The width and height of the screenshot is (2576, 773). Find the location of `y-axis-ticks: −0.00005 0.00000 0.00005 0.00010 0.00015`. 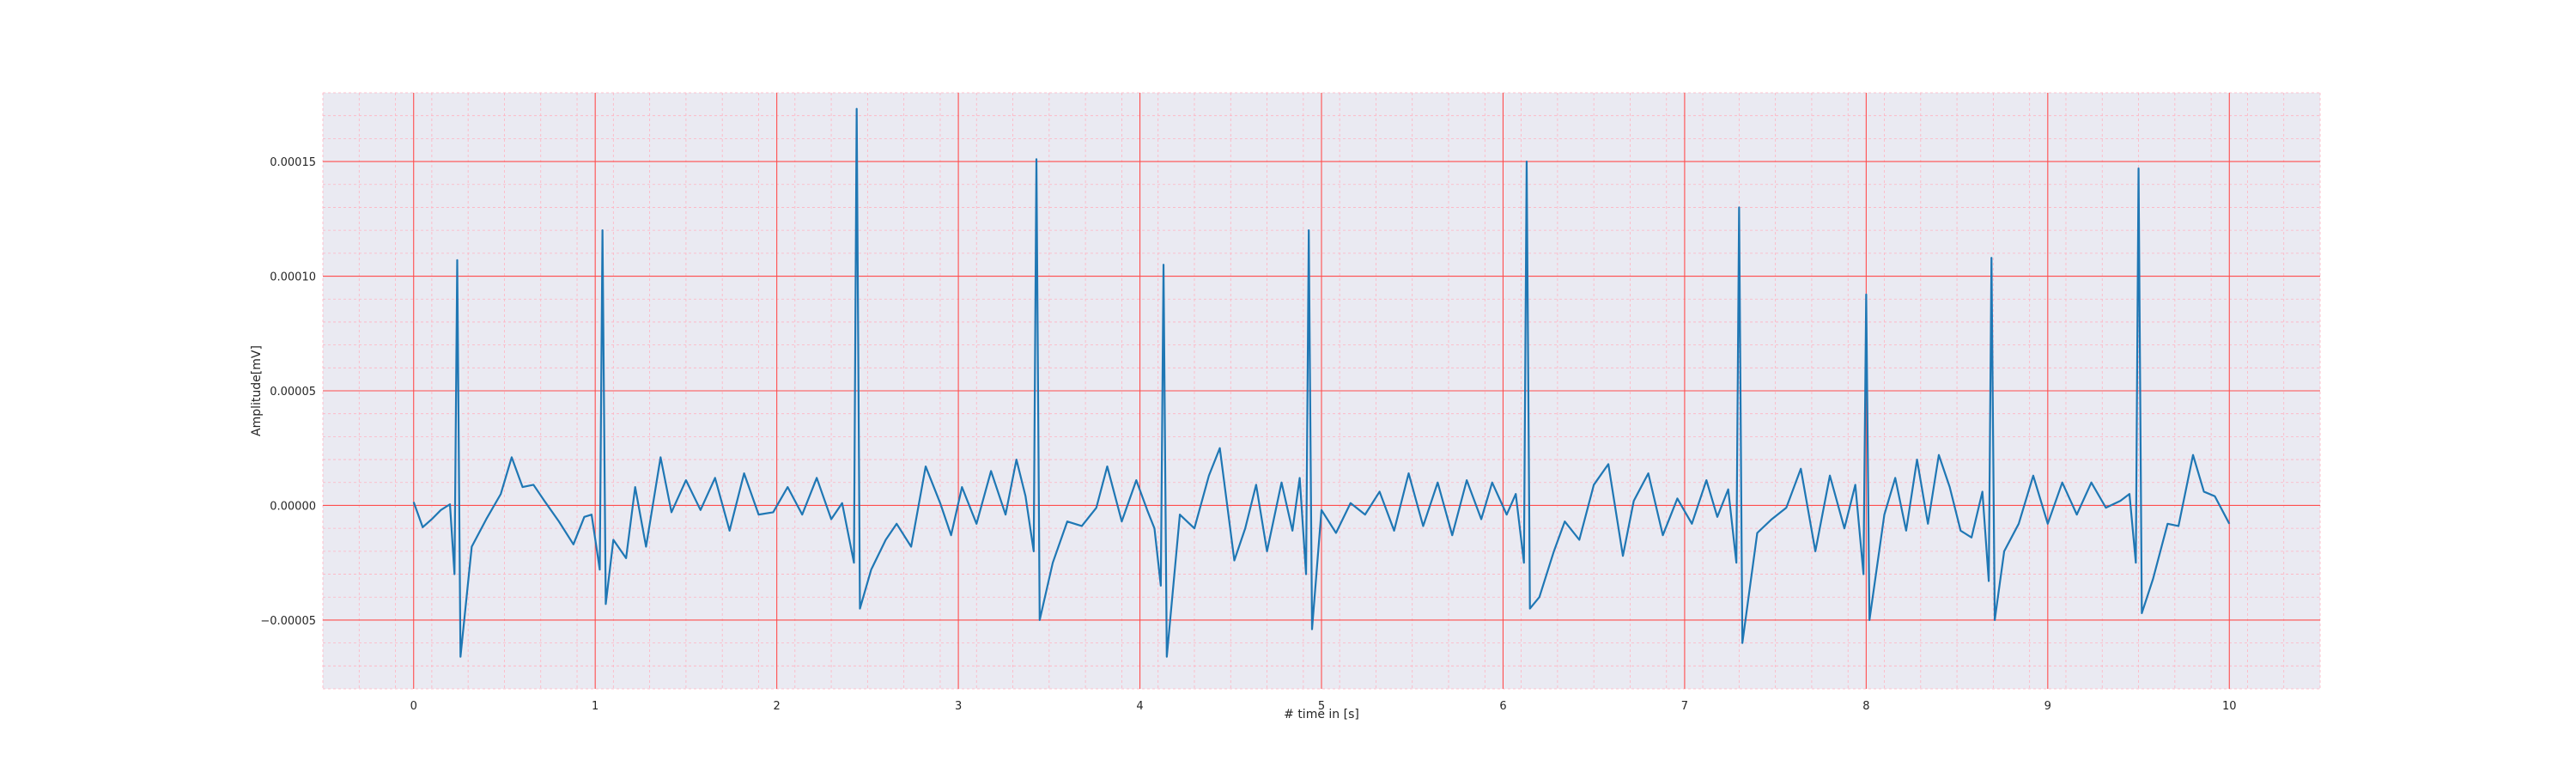

y-axis-ticks: −0.00005 0.00000 0.00005 0.00010 0.00015 is located at coordinates (288, 392).